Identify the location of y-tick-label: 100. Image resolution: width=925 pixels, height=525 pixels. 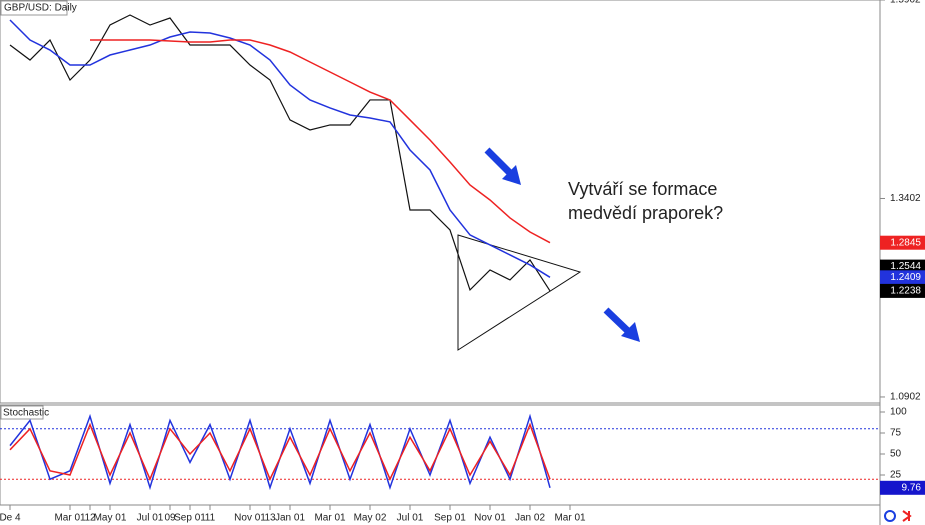
(898, 412).